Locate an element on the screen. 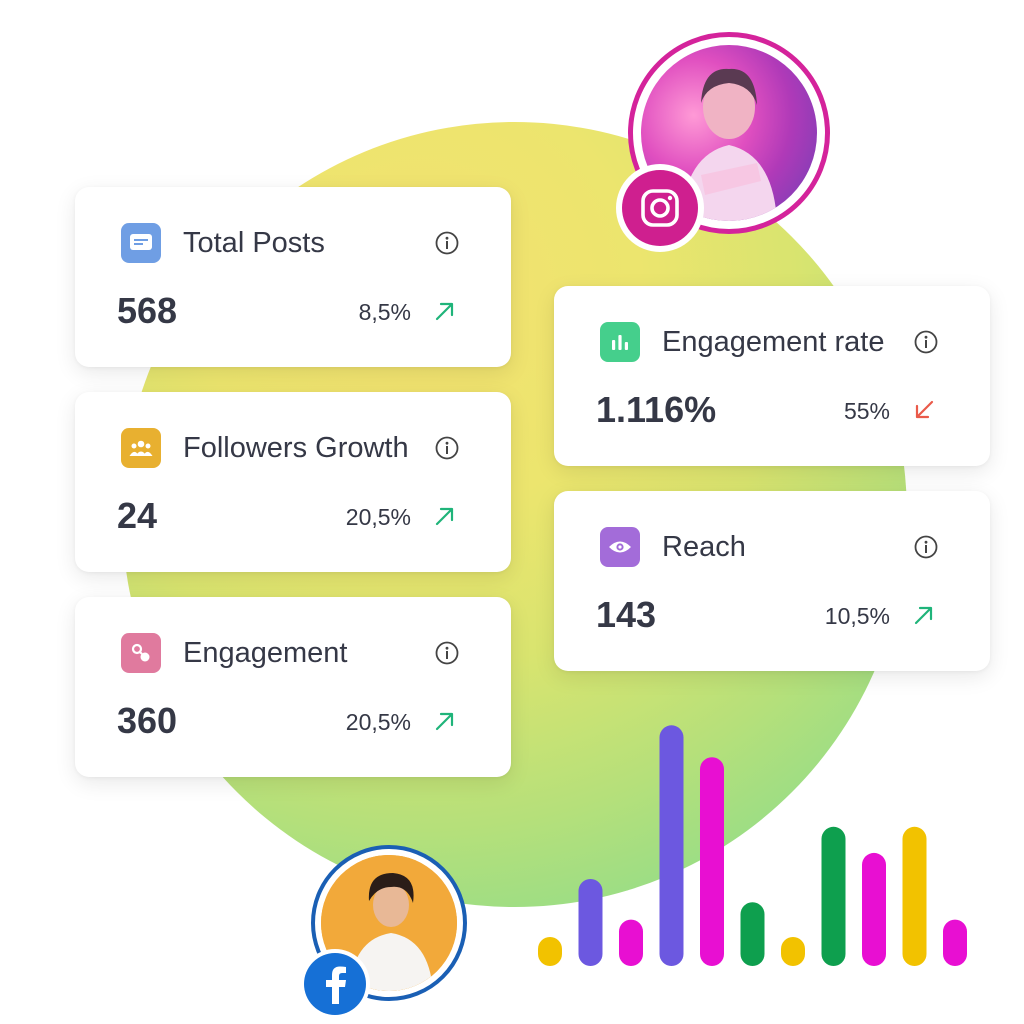  stat-title: Engagement rate is located at coordinates (773, 342).